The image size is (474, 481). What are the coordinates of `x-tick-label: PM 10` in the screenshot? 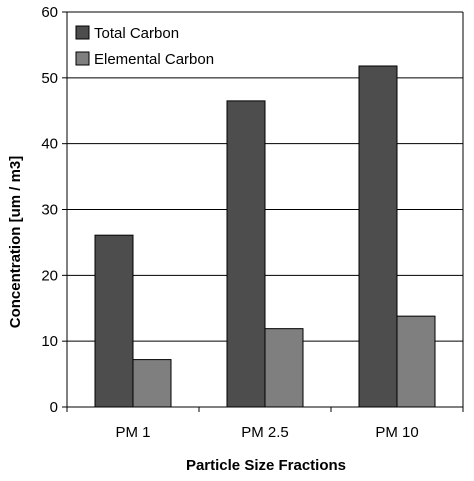 It's located at (396, 432).